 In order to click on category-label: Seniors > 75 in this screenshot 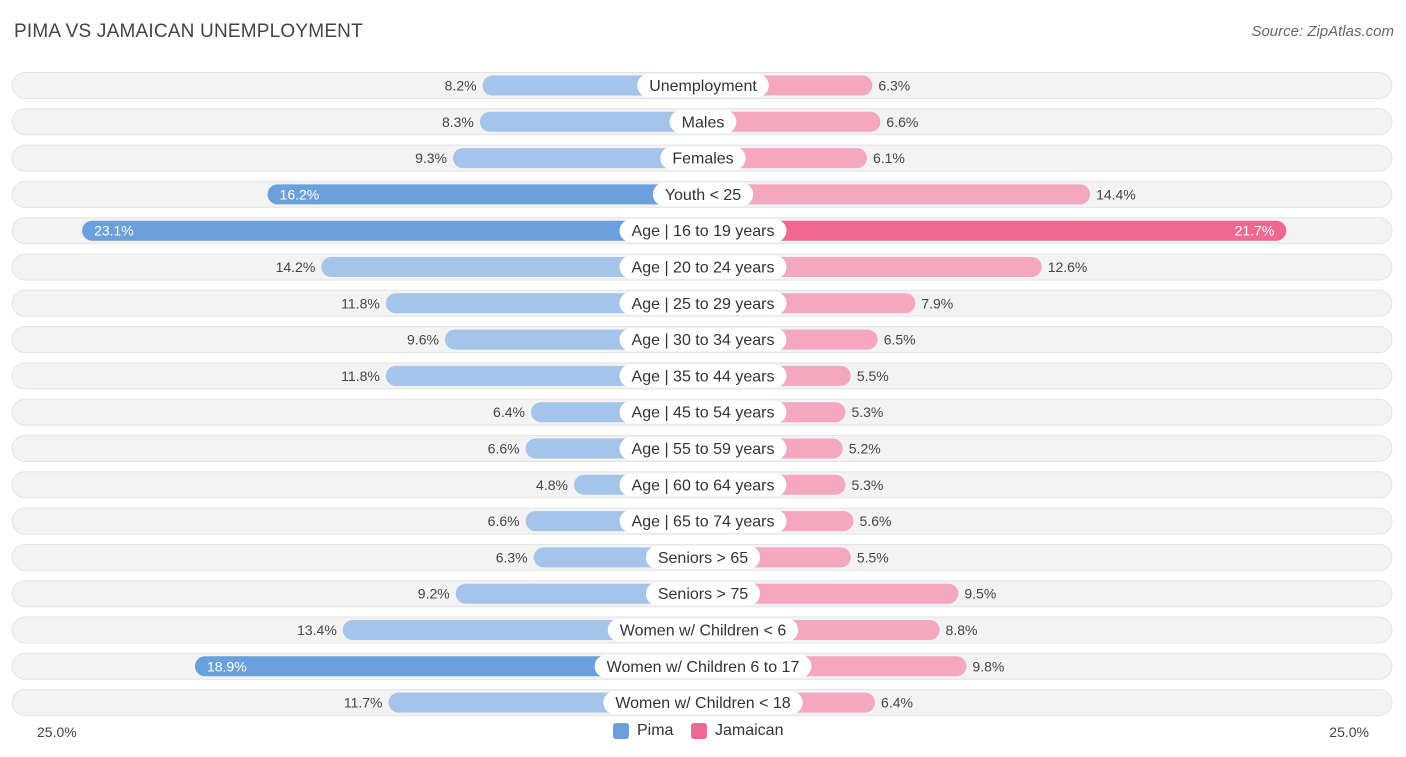, I will do `click(703, 594)`.